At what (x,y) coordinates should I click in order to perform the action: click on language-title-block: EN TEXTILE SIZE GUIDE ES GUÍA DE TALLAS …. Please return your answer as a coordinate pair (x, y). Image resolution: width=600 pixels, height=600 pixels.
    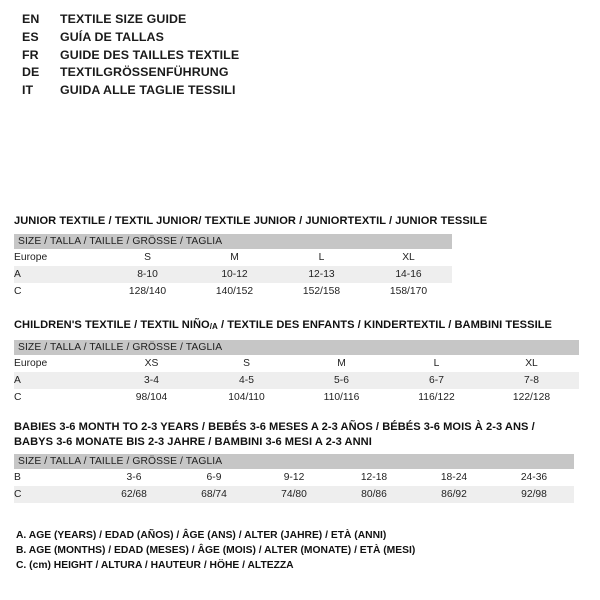
    Looking at the image, I should click on (222, 56).